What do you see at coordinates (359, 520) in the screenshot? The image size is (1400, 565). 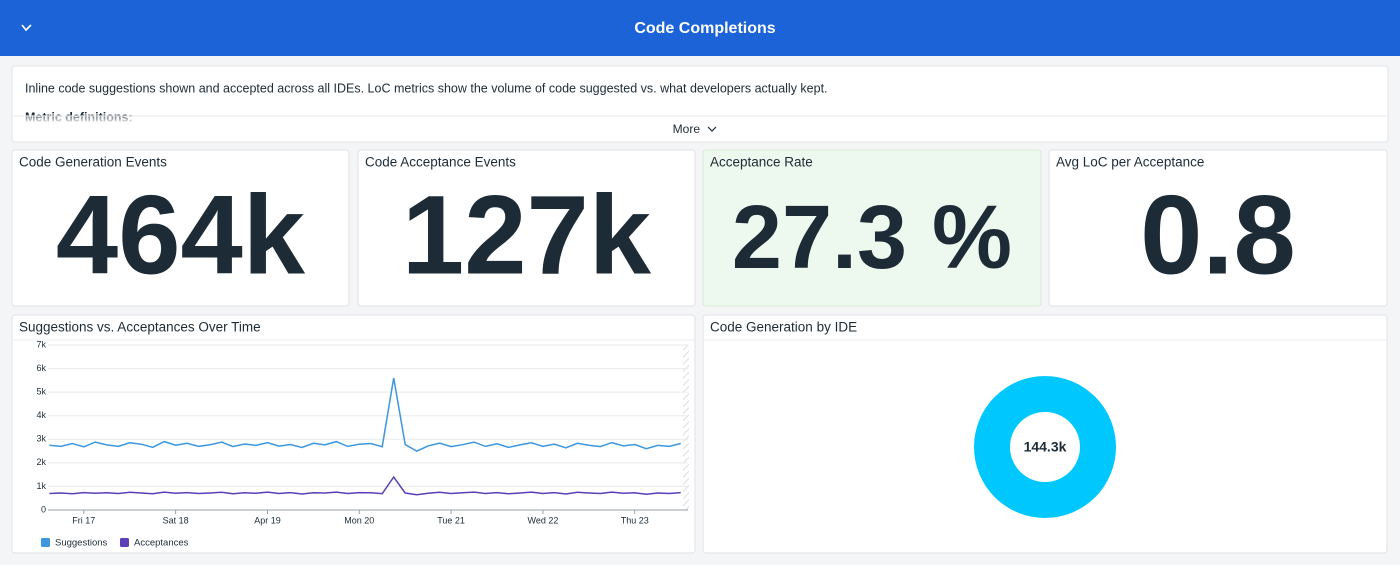 I see `x-tick-label: Mon 20` at bounding box center [359, 520].